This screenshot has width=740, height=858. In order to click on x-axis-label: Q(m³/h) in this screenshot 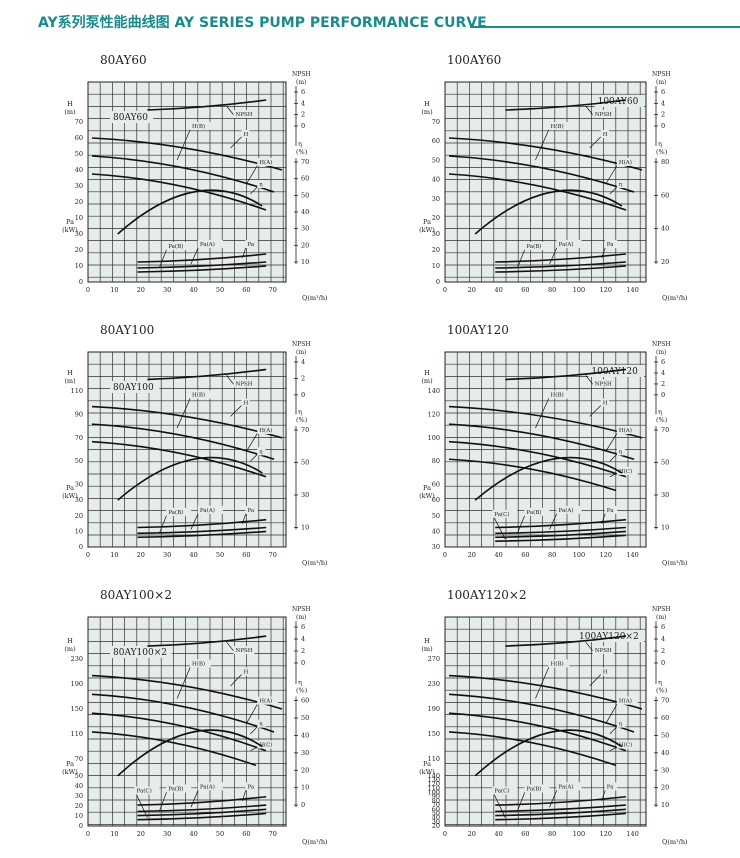, I will do `click(675, 563)`.